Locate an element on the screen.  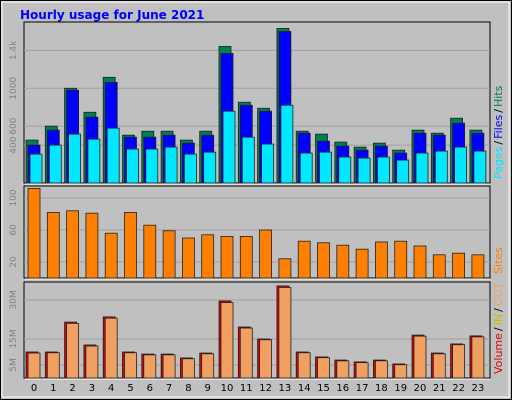
y-tick-label: 600 is located at coordinates (14, 125).